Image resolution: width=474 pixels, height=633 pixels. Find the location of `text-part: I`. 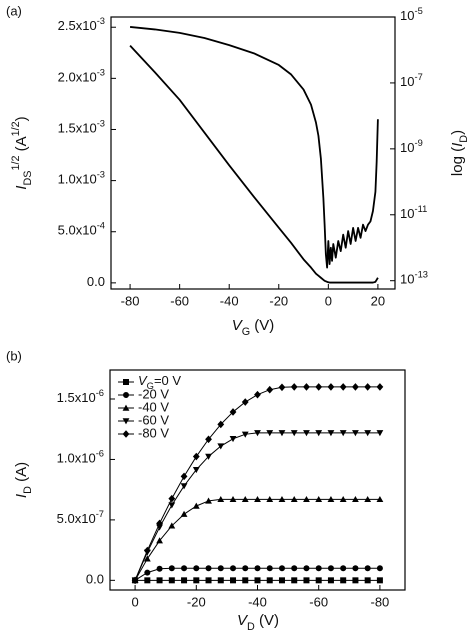

text-part: I is located at coordinates (21, 496).